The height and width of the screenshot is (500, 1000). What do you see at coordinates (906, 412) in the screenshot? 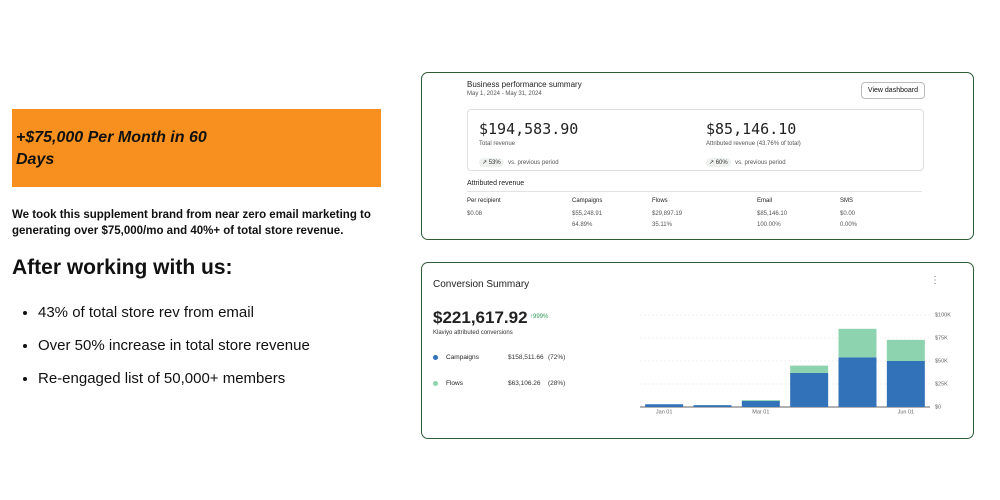
I see `x-tick-label: Jun 01` at bounding box center [906, 412].